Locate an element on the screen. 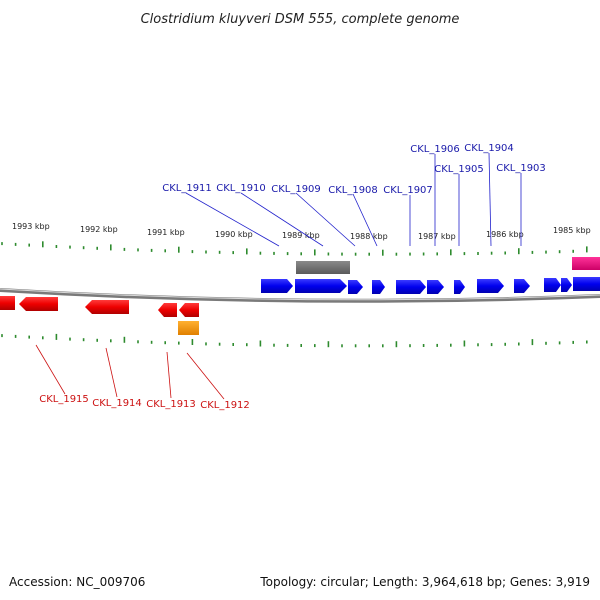 This screenshot has width=600, height=600. kbp-label: 1985 kbp is located at coordinates (572, 230).